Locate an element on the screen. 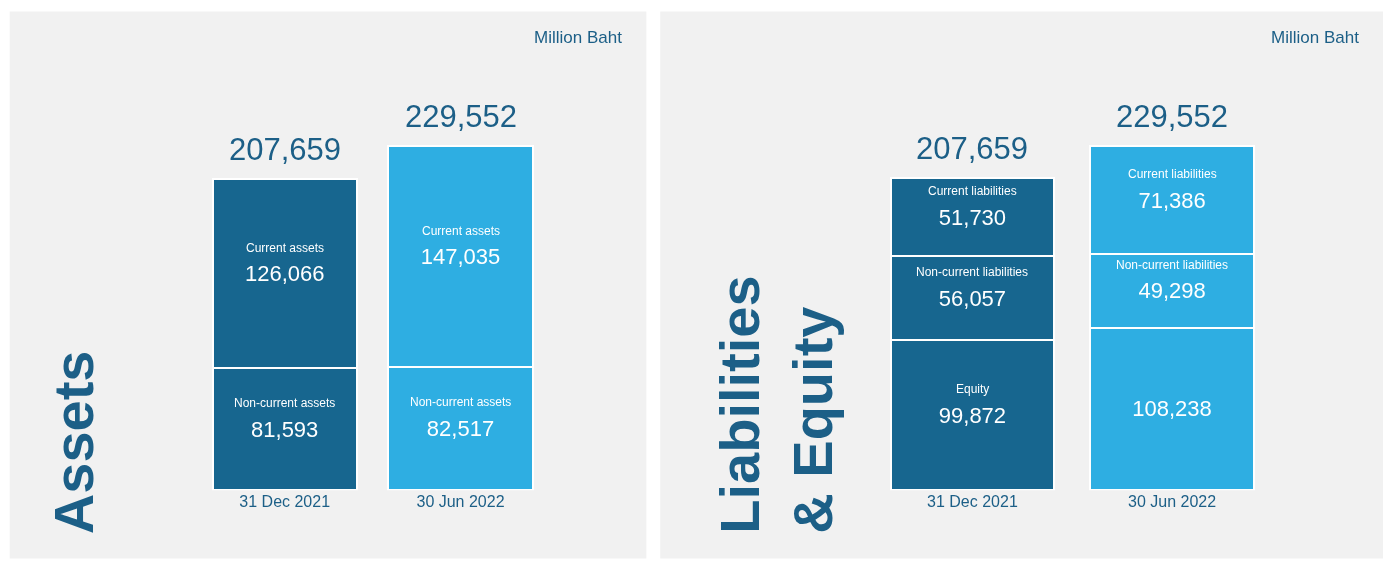 The width and height of the screenshot is (1390, 570). total-label: 207,659 is located at coordinates (285, 149).